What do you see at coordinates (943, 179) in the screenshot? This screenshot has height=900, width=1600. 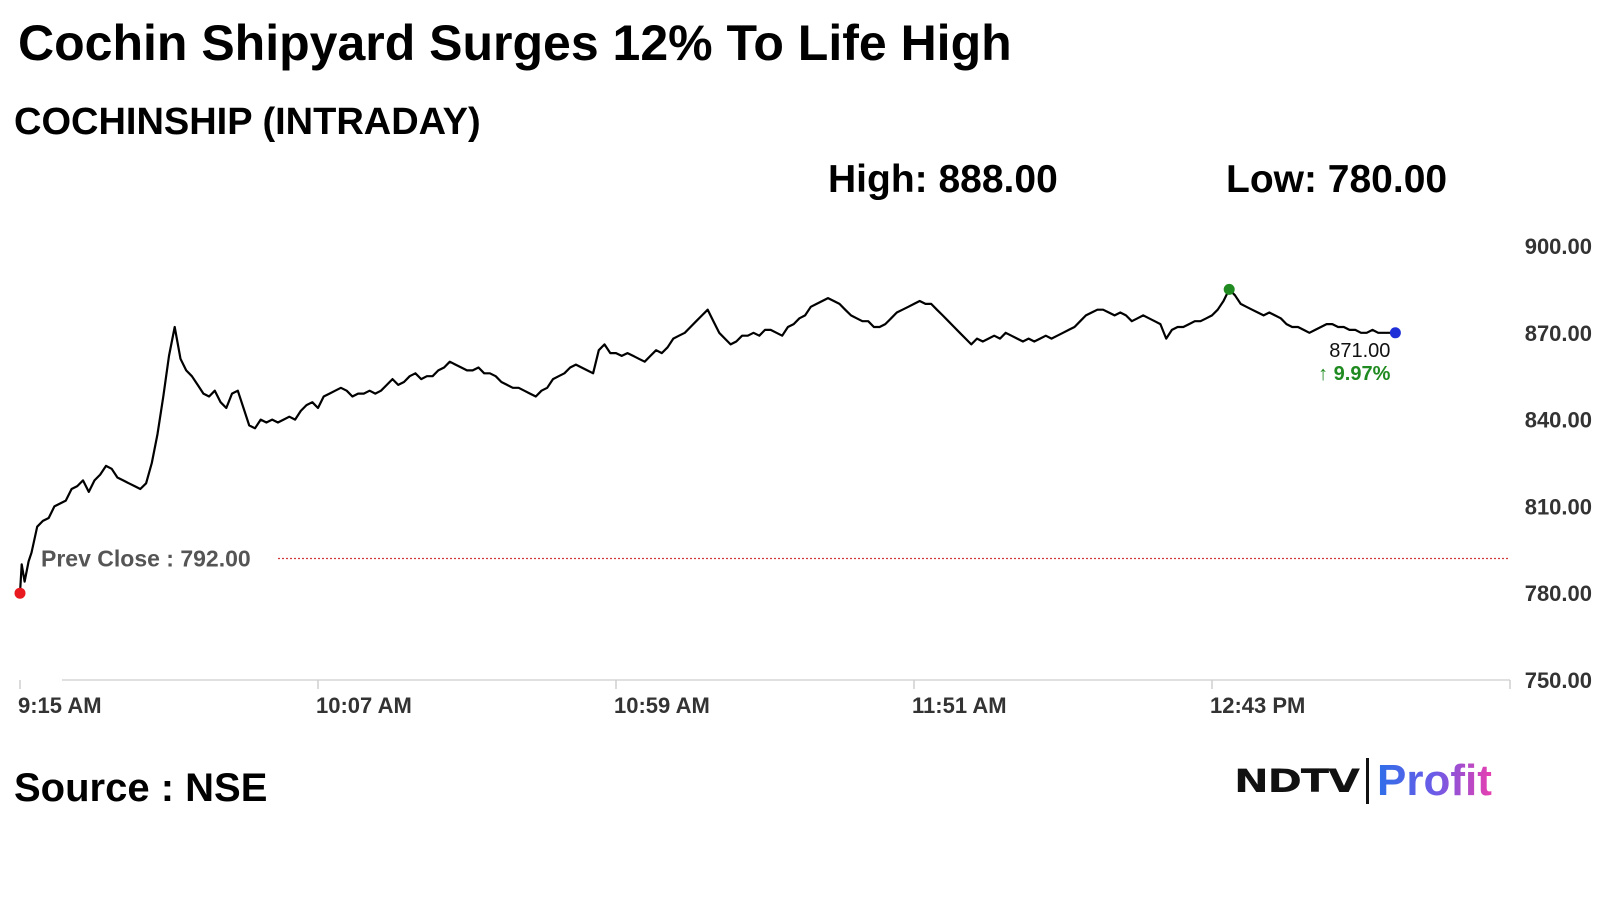 I see `high-stat: High: 888.00` at bounding box center [943, 179].